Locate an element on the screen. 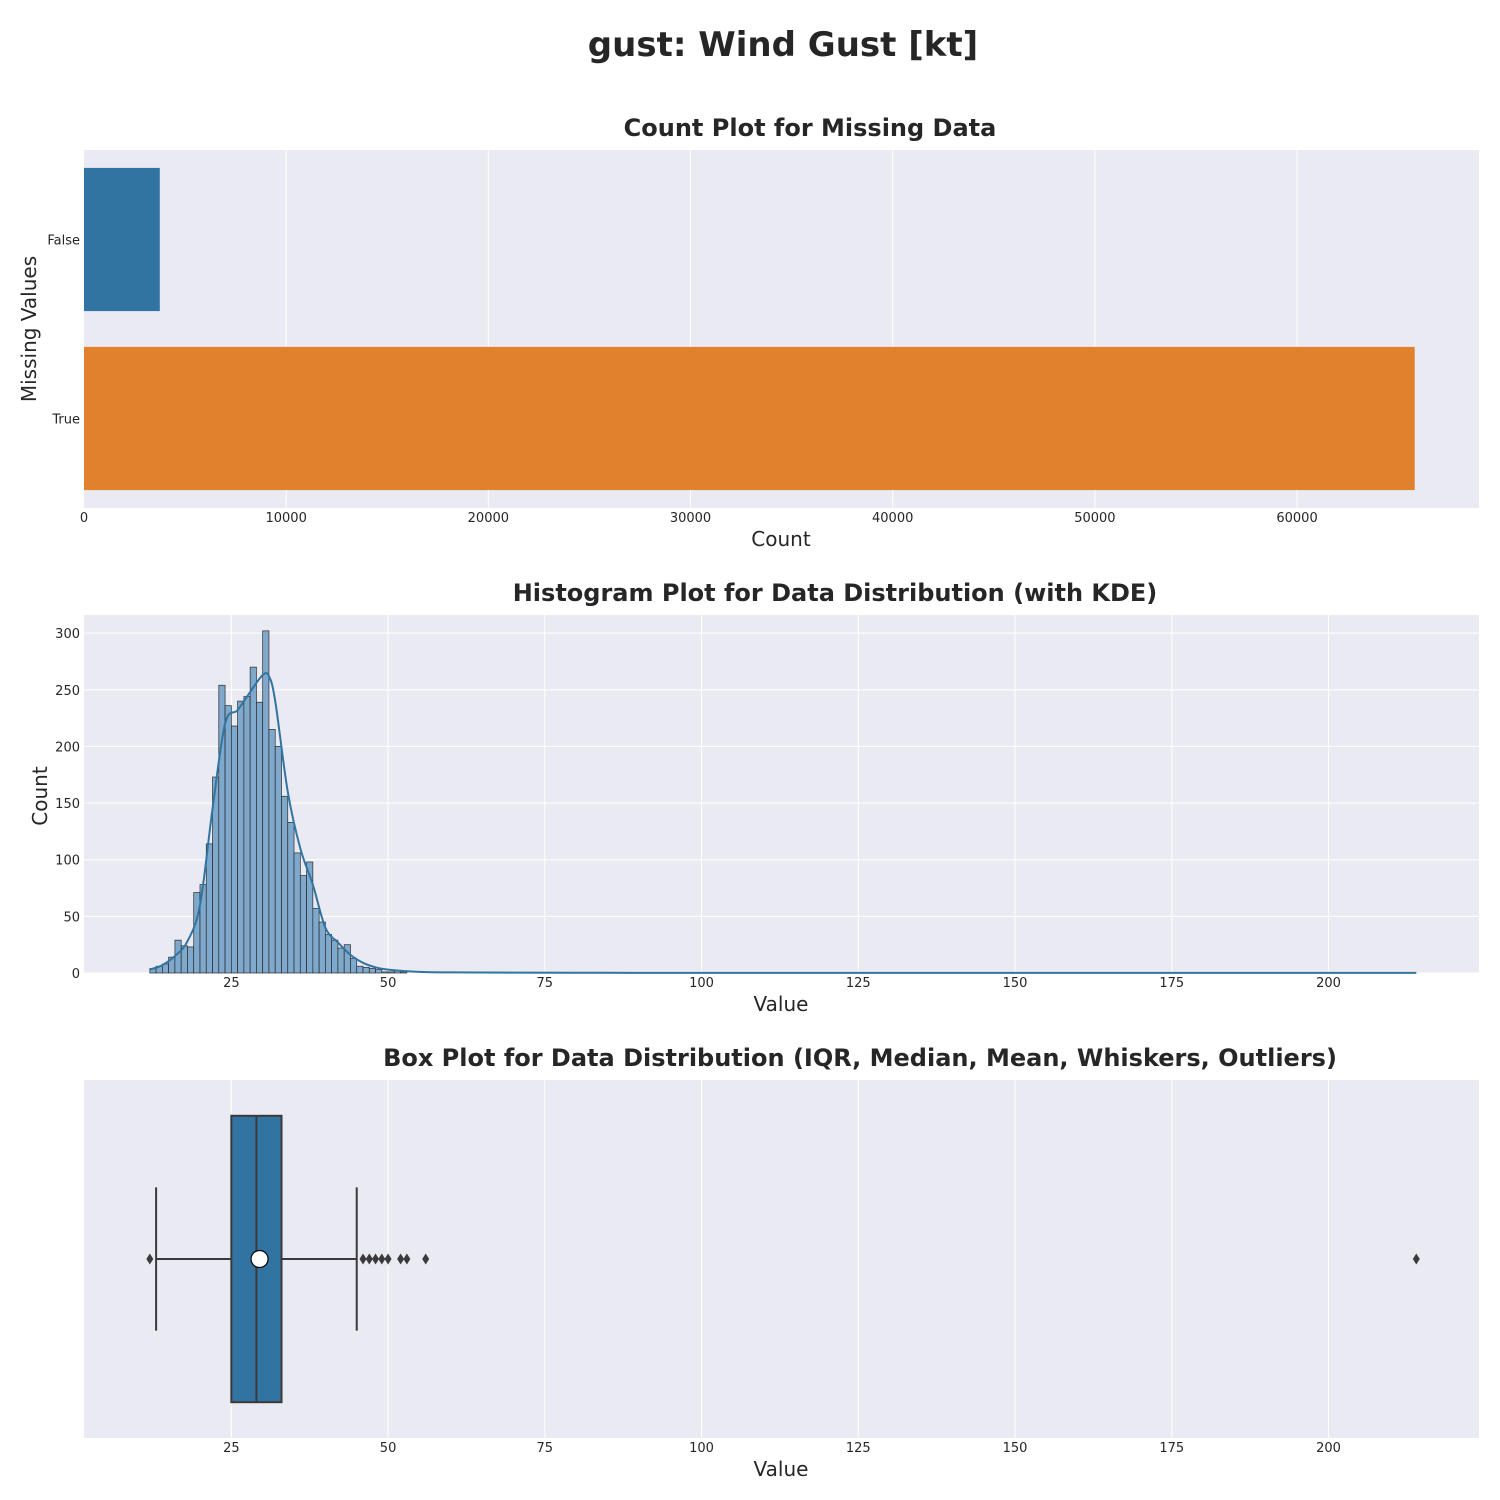 The height and width of the screenshot is (1500, 1500). count-plot-xtick-label: 60000 is located at coordinates (1296, 518).